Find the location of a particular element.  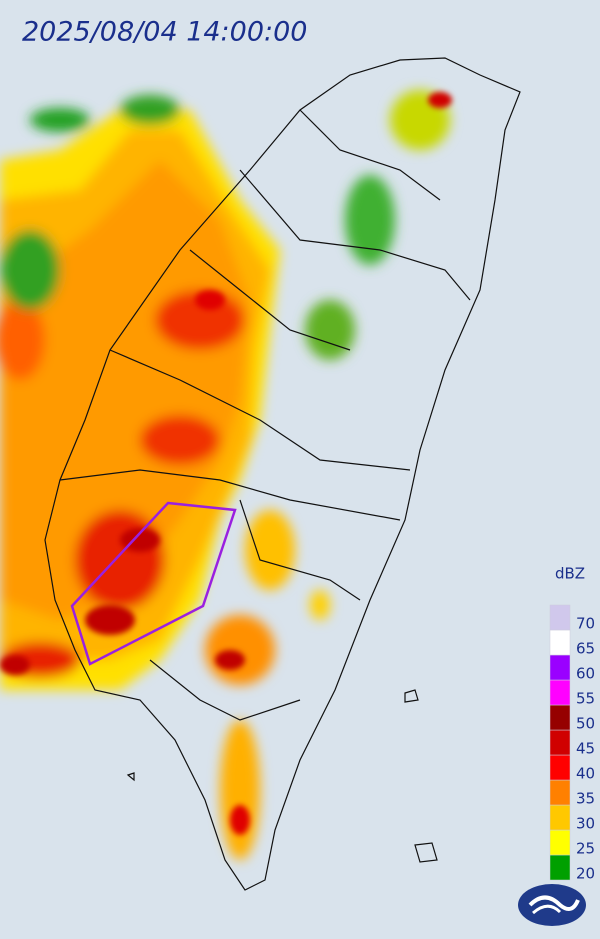

legend-tick-label: 25 is located at coordinates (585, 849).